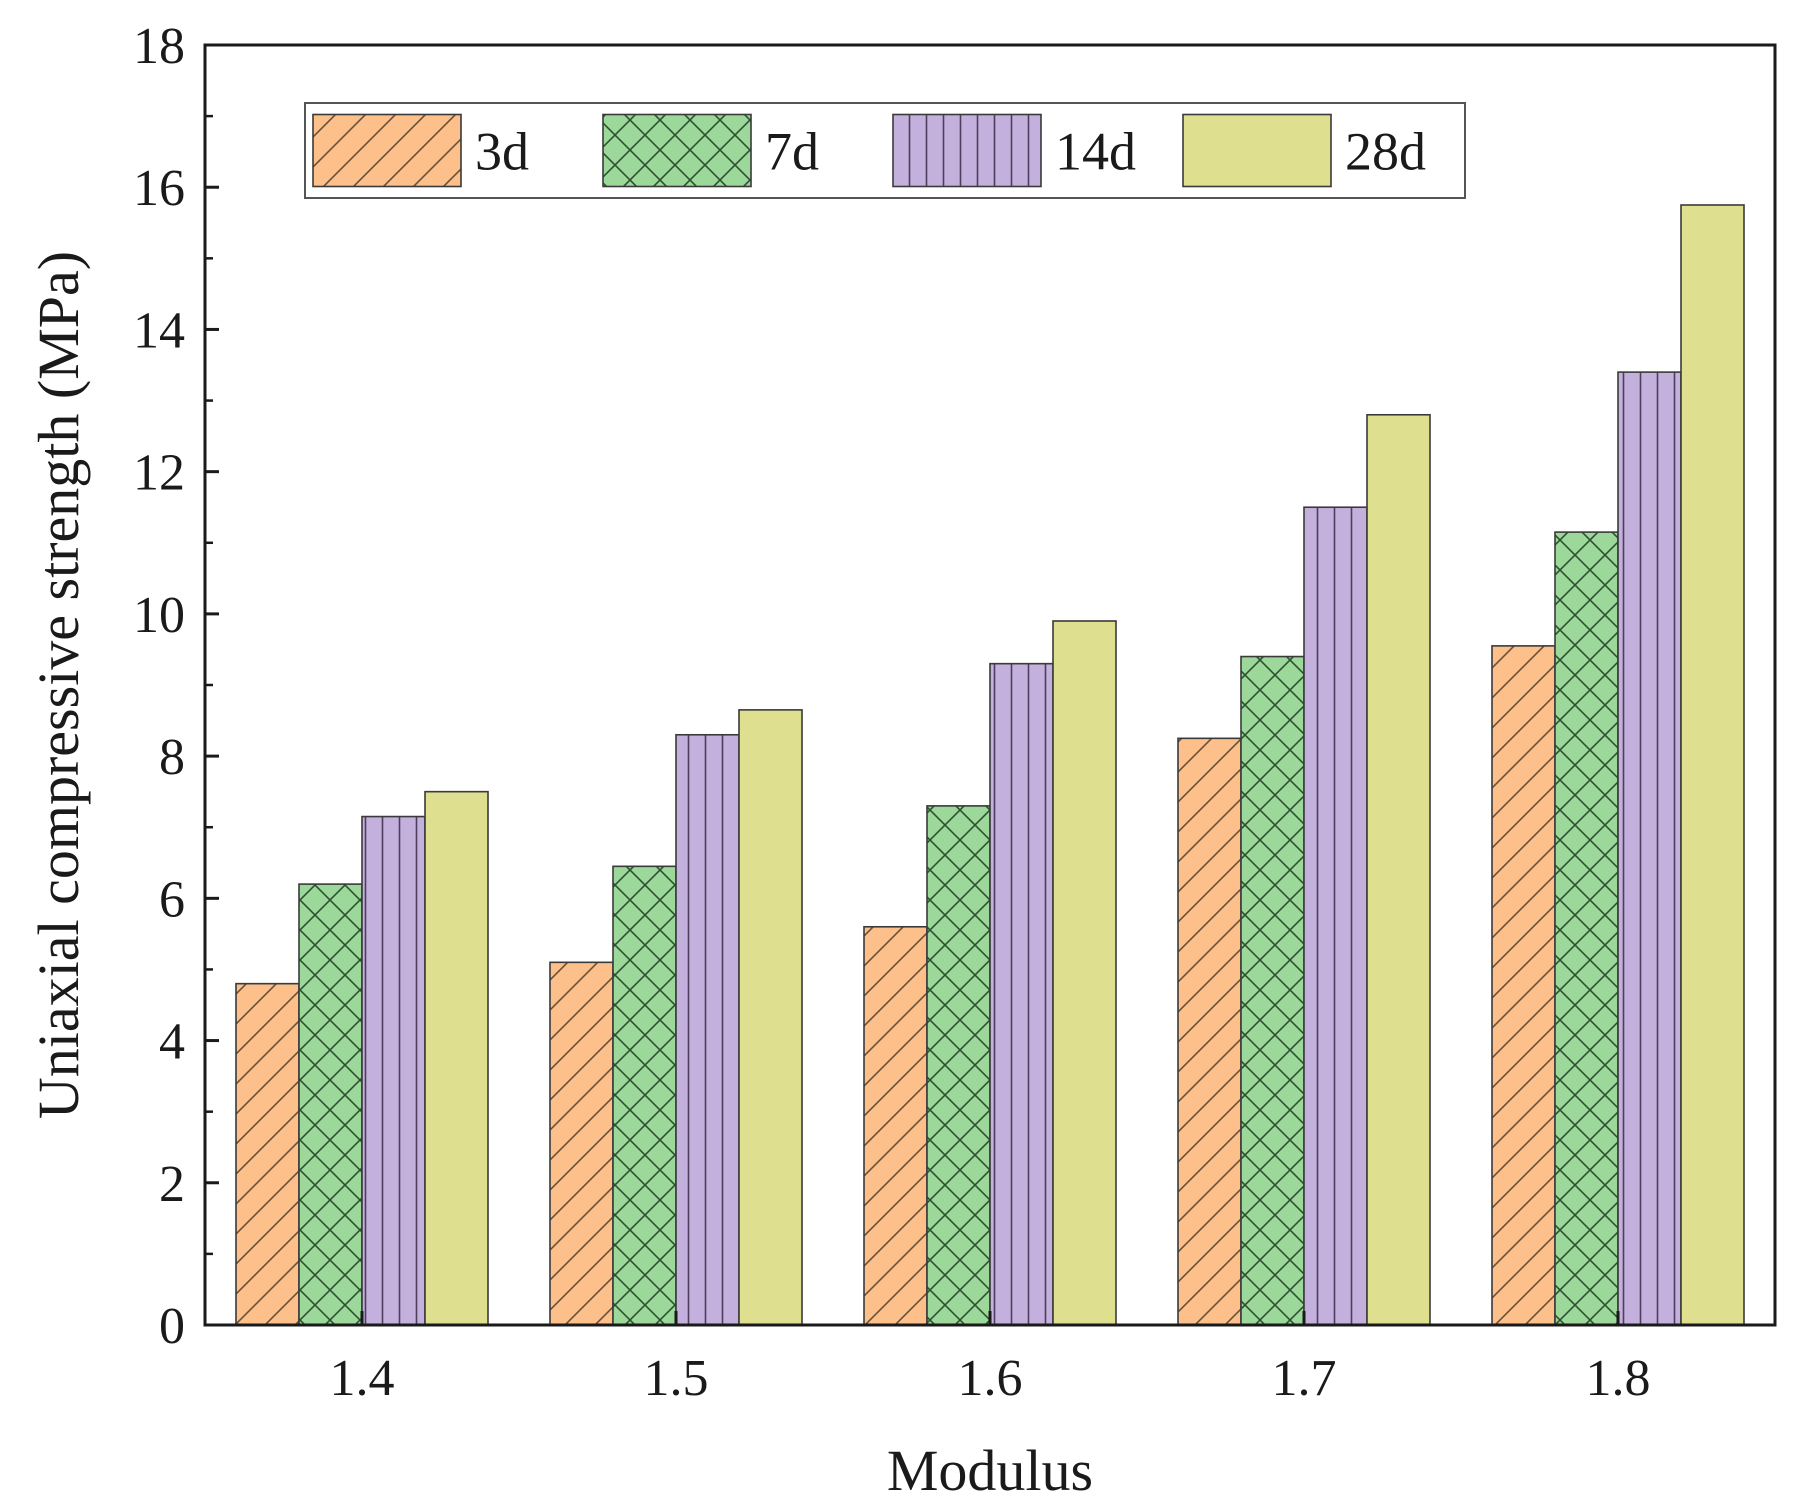  I want to click on y-tick-label: 18, so click(159, 46).